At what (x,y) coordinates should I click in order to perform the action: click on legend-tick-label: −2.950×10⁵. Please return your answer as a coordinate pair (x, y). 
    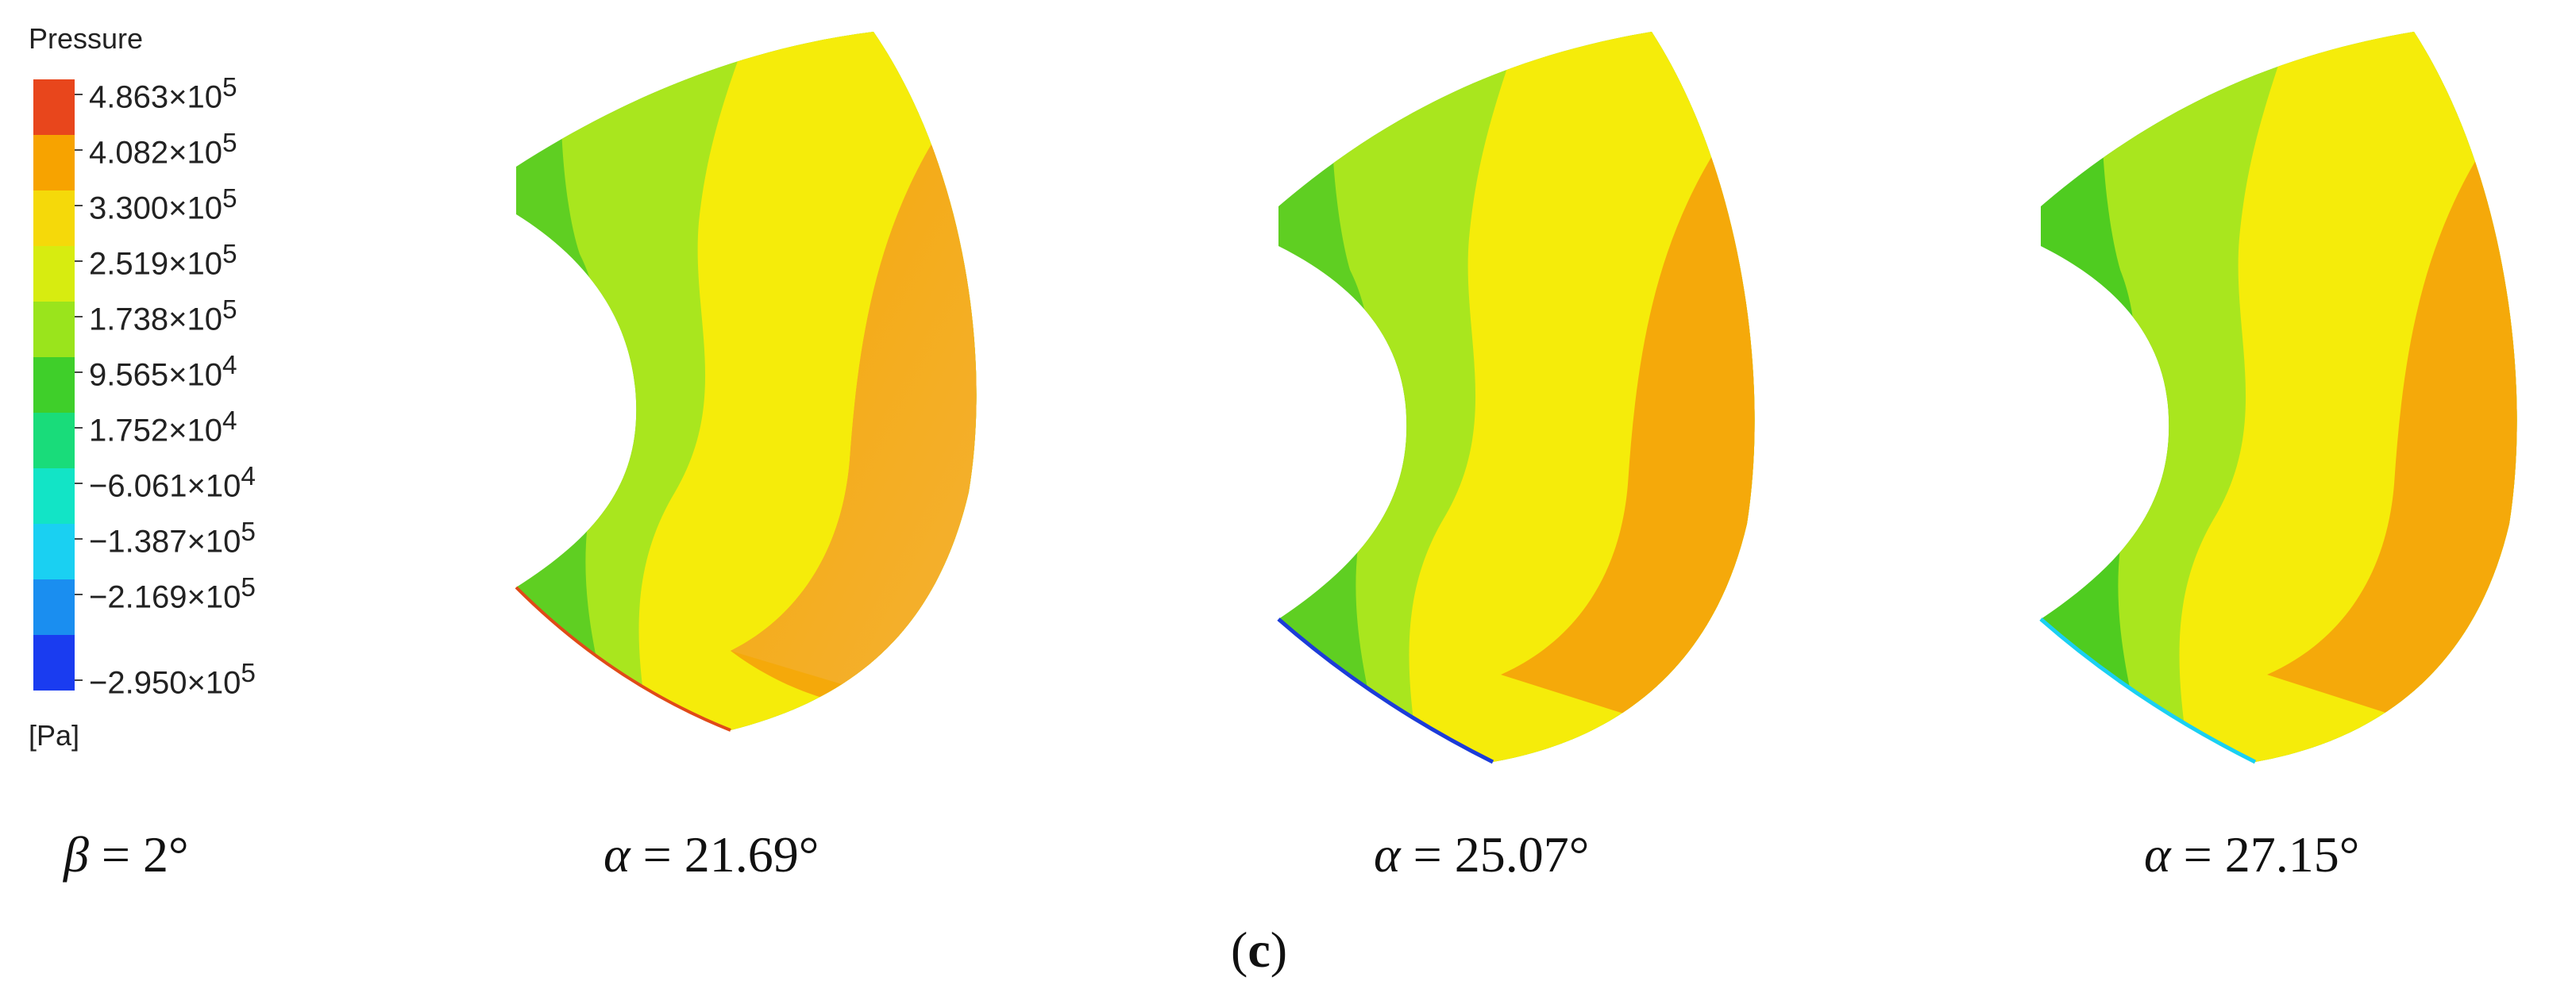
    Looking at the image, I should click on (165, 680).